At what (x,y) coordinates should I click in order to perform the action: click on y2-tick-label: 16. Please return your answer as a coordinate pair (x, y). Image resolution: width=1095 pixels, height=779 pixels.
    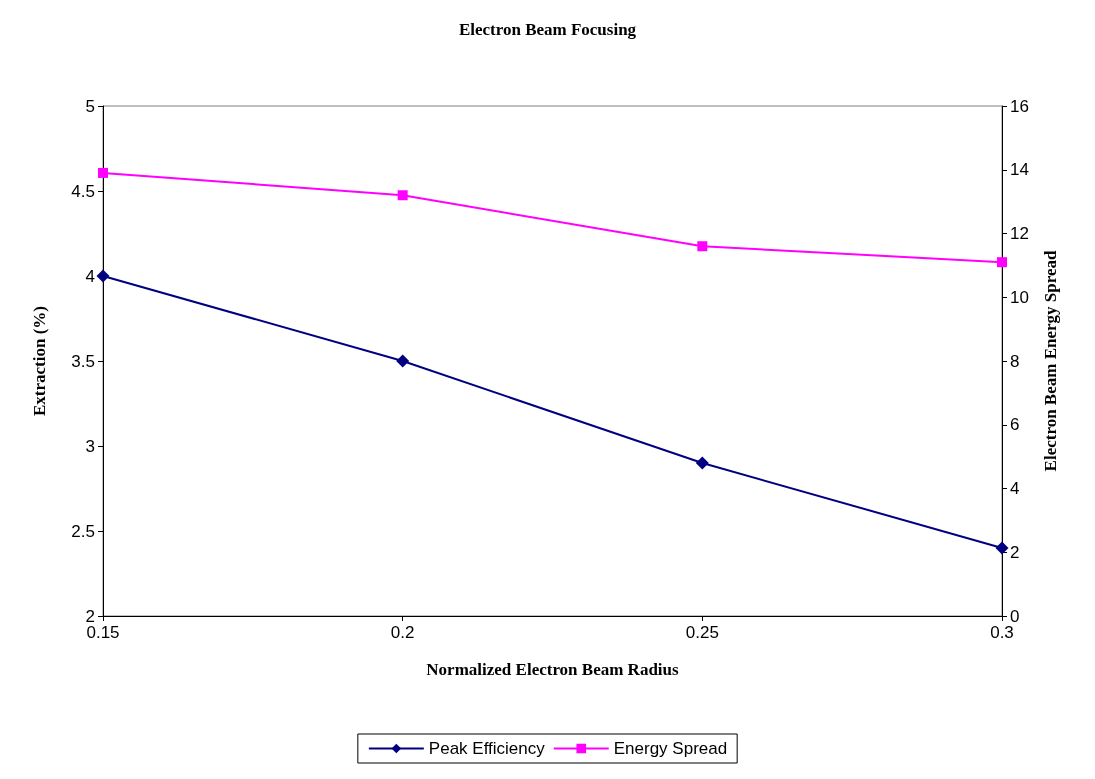
    Looking at the image, I should click on (1019, 106).